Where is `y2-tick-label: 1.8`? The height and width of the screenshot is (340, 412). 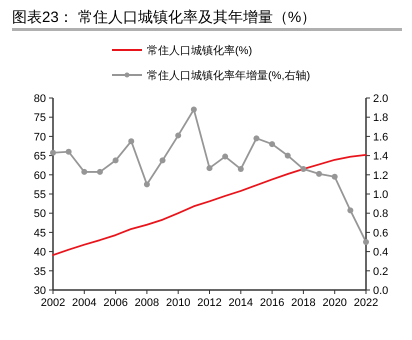 y2-tick-label: 1.8 is located at coordinates (380, 118).